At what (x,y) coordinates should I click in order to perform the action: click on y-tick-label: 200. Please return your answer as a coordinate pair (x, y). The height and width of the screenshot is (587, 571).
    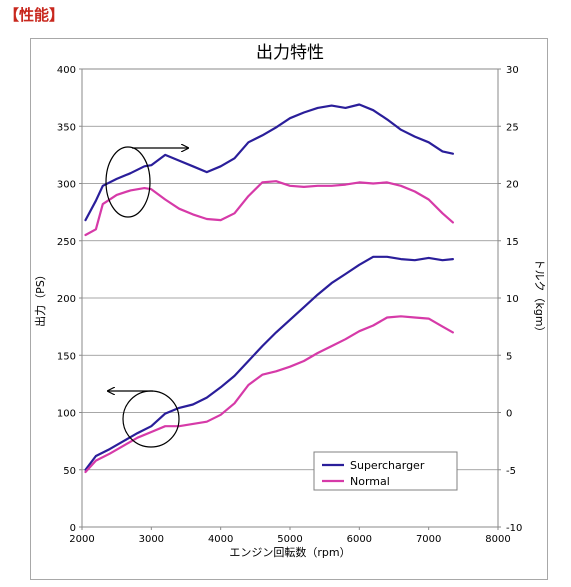
    Looking at the image, I should click on (66, 299).